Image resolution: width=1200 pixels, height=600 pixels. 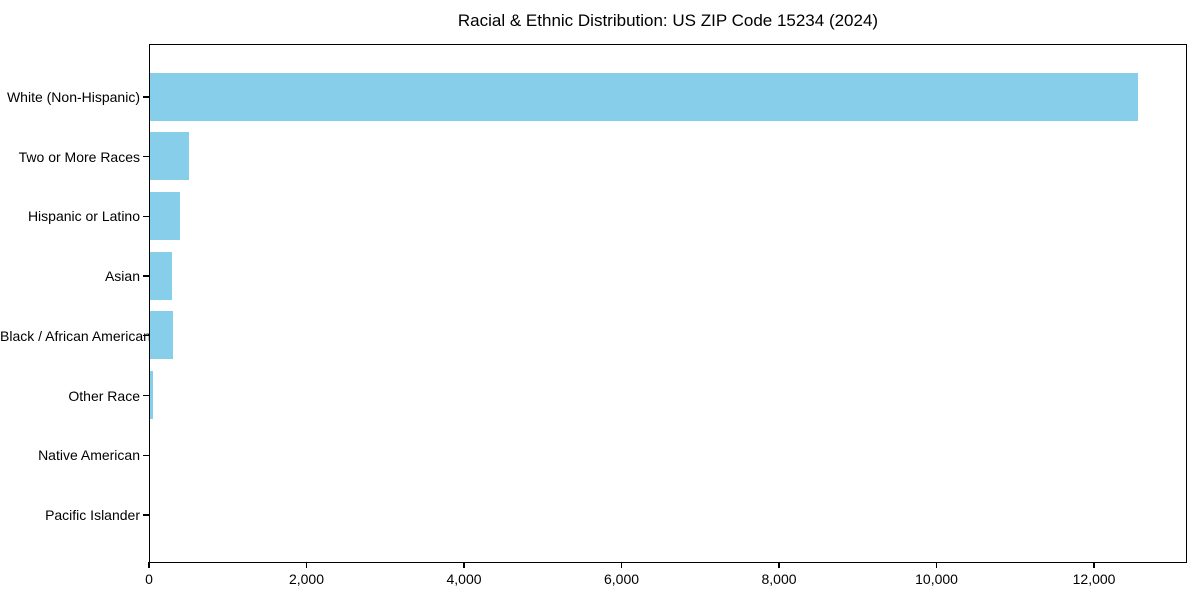 What do you see at coordinates (1094, 579) in the screenshot?
I see `x-tick-label-12000: 12,000` at bounding box center [1094, 579].